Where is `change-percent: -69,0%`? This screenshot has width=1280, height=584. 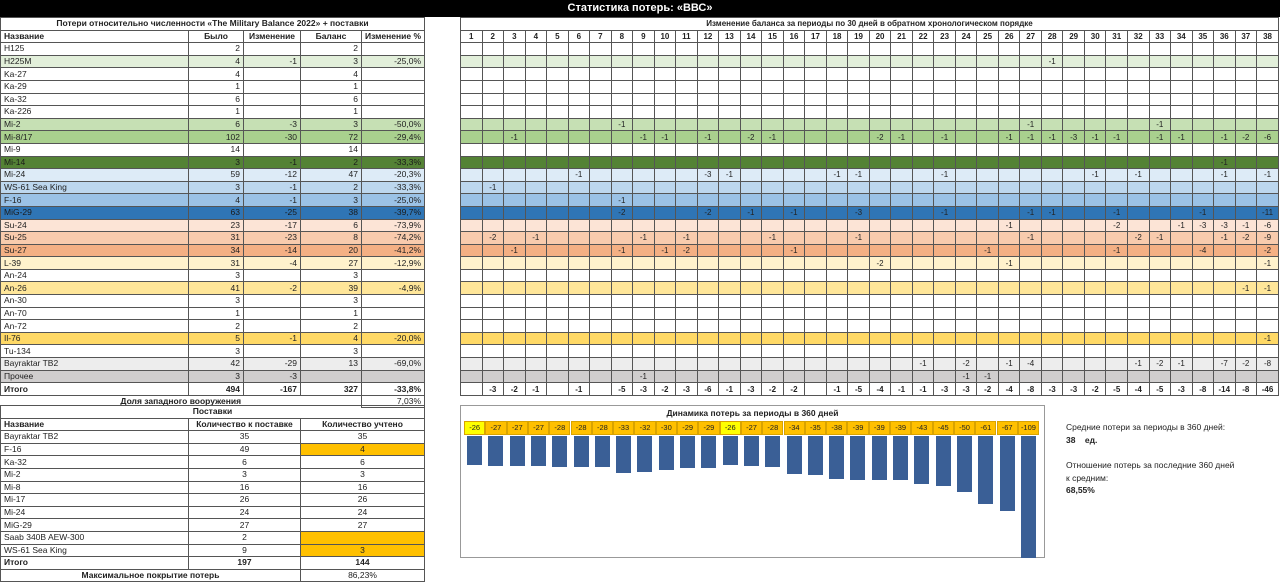 change-percent: -69,0% is located at coordinates (393, 364).